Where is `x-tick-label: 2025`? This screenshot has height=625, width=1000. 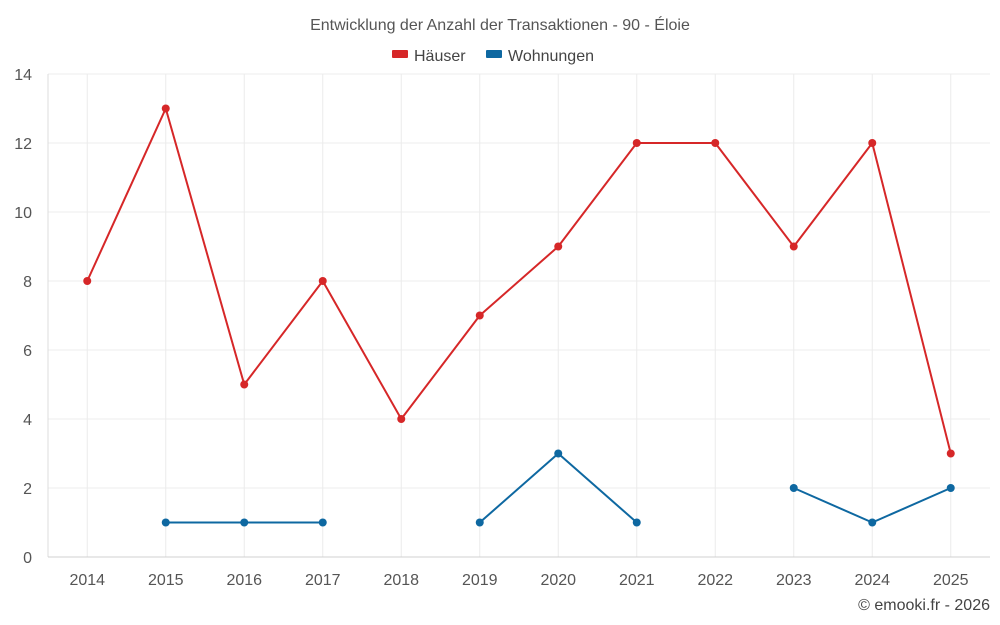
x-tick-label: 2025 is located at coordinates (951, 580).